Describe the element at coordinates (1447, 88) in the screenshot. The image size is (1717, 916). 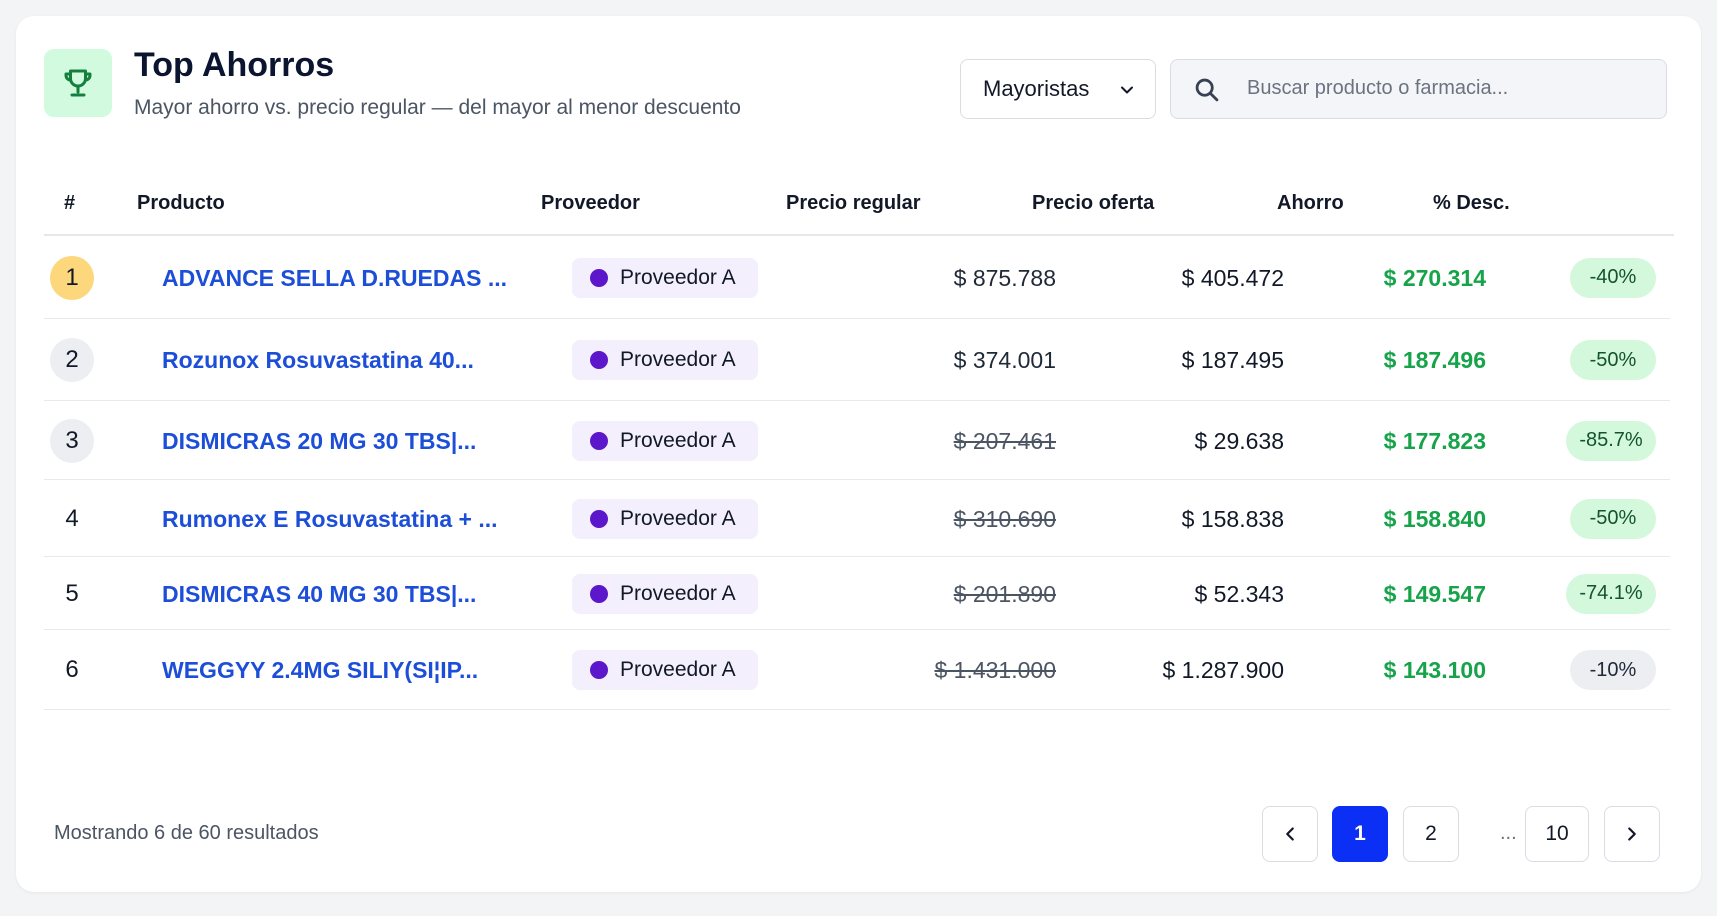
I see `search-input` at that location.